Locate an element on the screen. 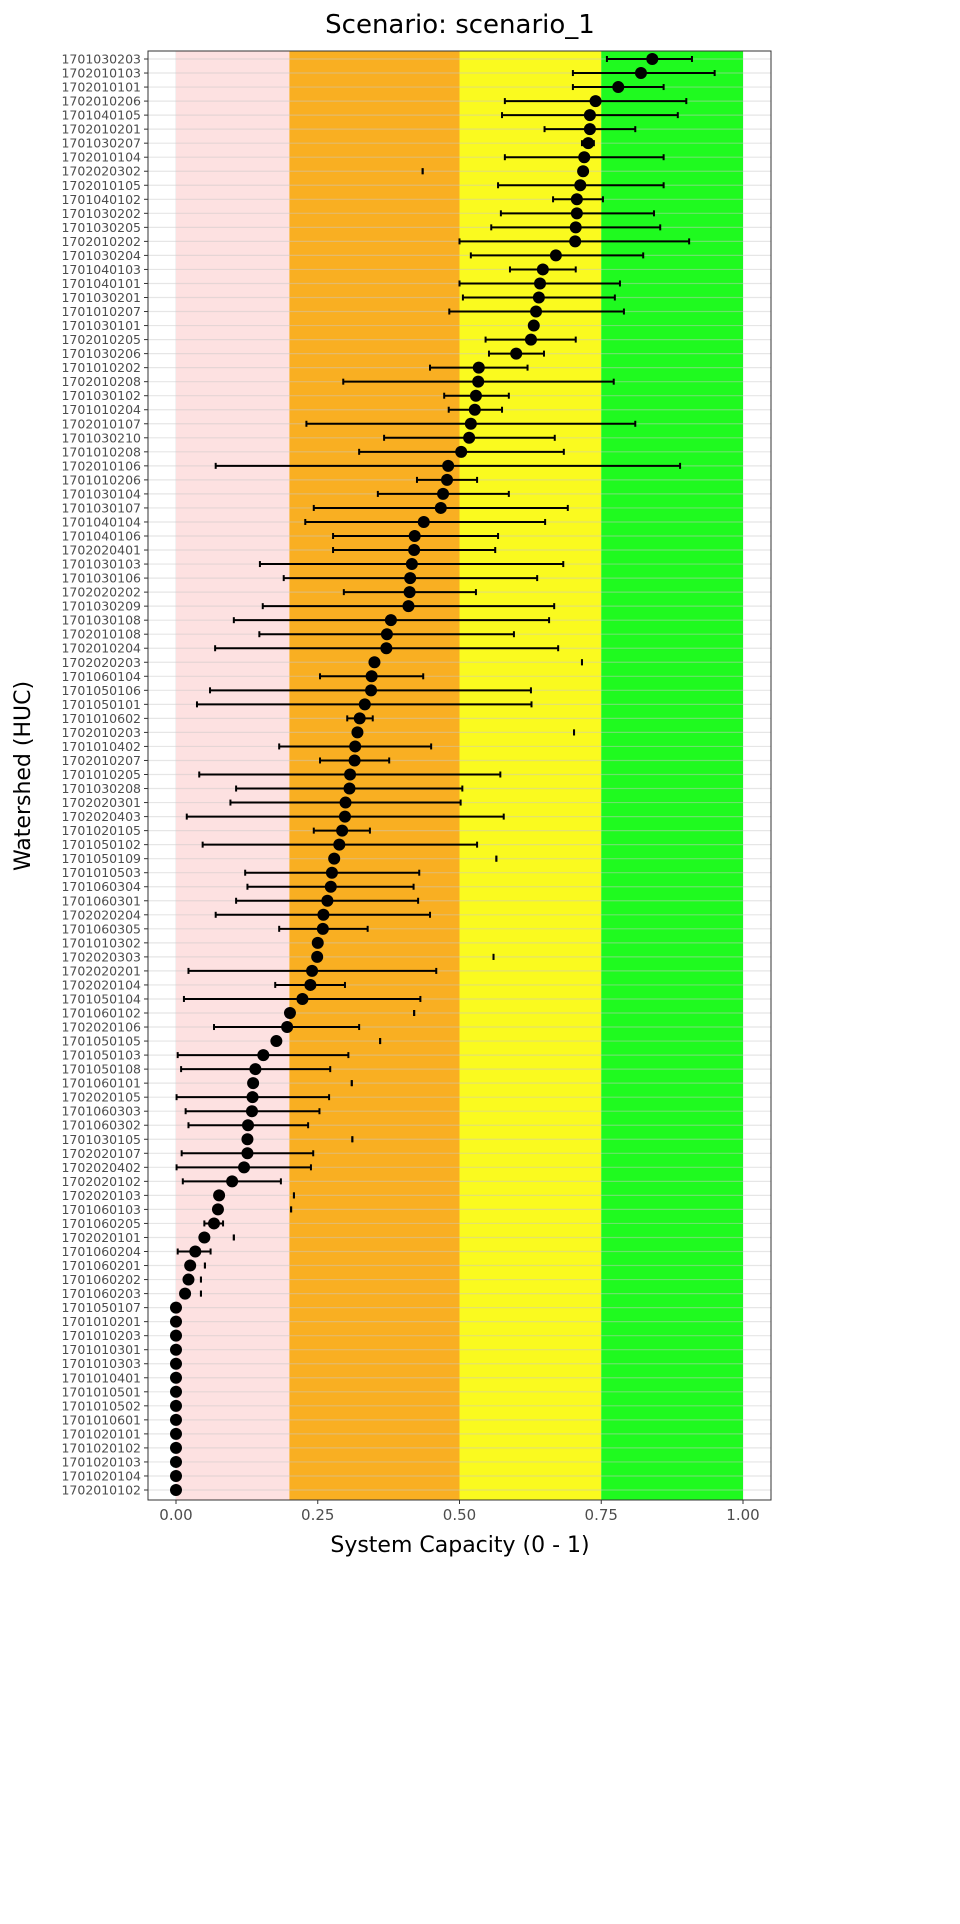 Image resolution: width=960 pixels, height=1924 pixels. x-axis: 0.00 0.25 0.50 0.75 1.00 is located at coordinates (459, 1512).